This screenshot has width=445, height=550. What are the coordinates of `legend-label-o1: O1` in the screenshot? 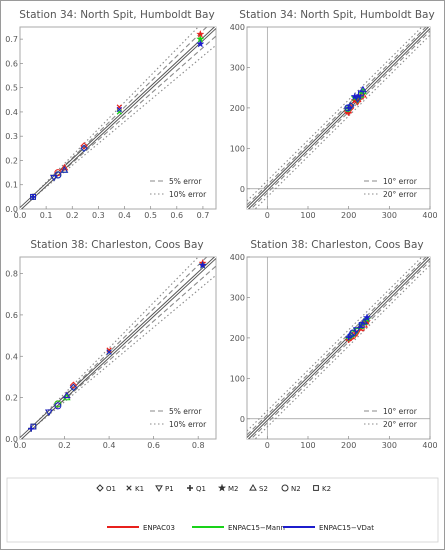 It's located at (111, 489).